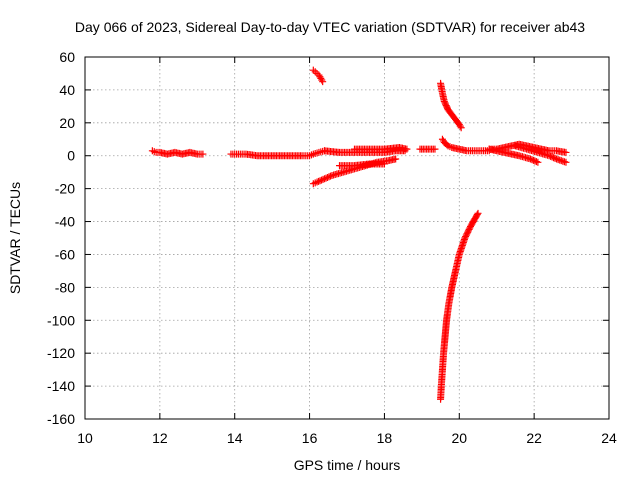 The height and width of the screenshot is (480, 640). Describe the element at coordinates (160, 438) in the screenshot. I see `x-tick-label: 12` at that location.